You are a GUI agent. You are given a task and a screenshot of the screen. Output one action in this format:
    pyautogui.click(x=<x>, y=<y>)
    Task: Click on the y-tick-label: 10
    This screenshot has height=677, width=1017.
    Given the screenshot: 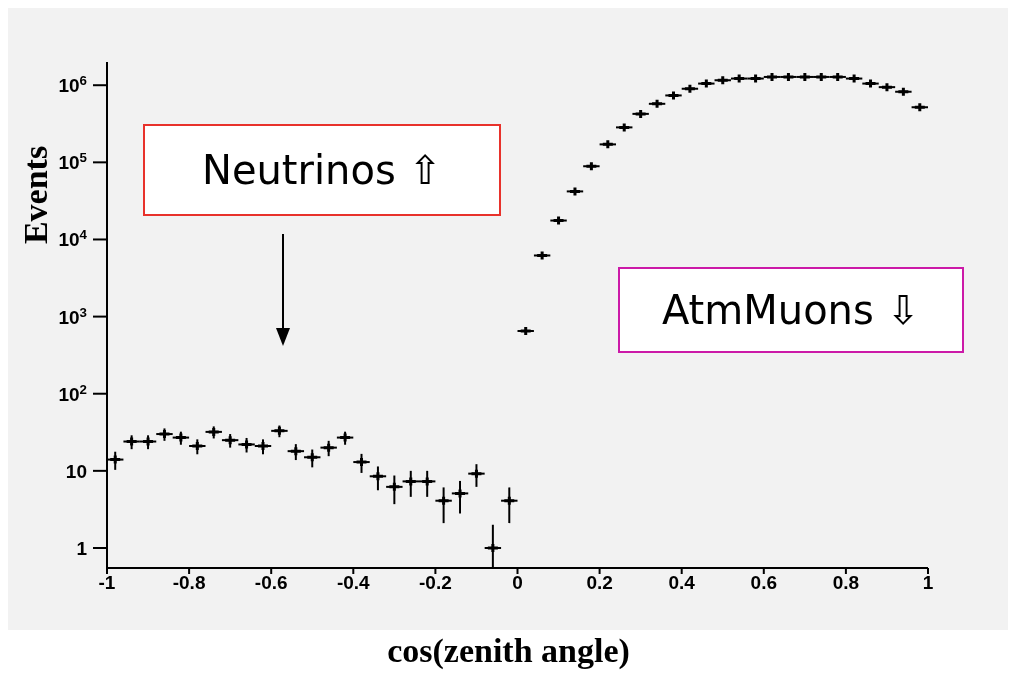 What is the action you would take?
    pyautogui.click(x=76, y=471)
    